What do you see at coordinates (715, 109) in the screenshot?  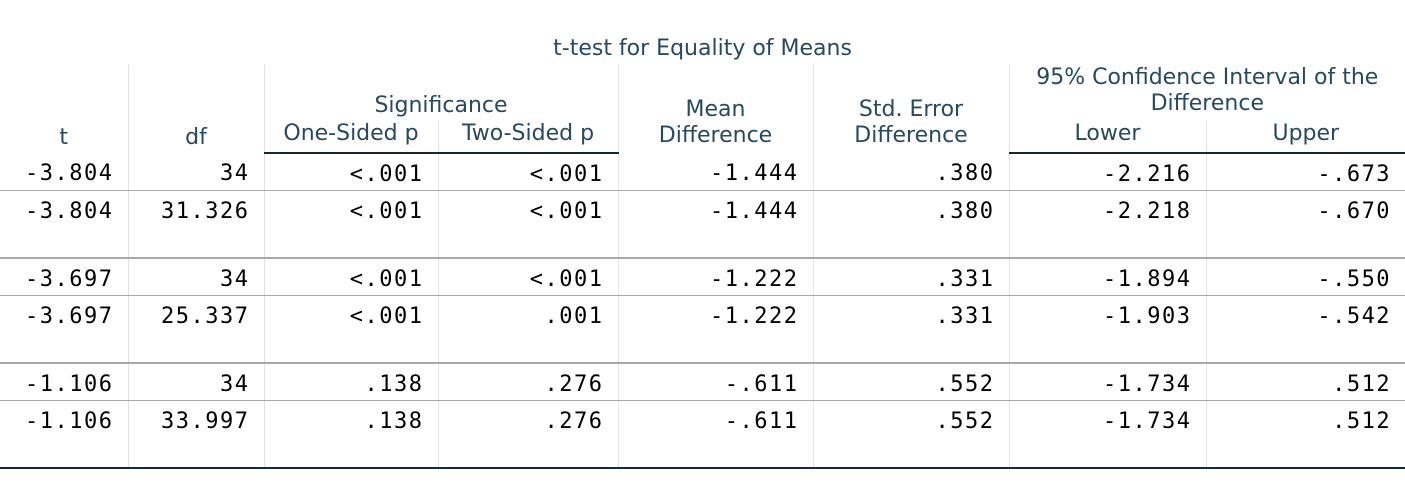 I see `header-mean-difference: Mean Difference` at bounding box center [715, 109].